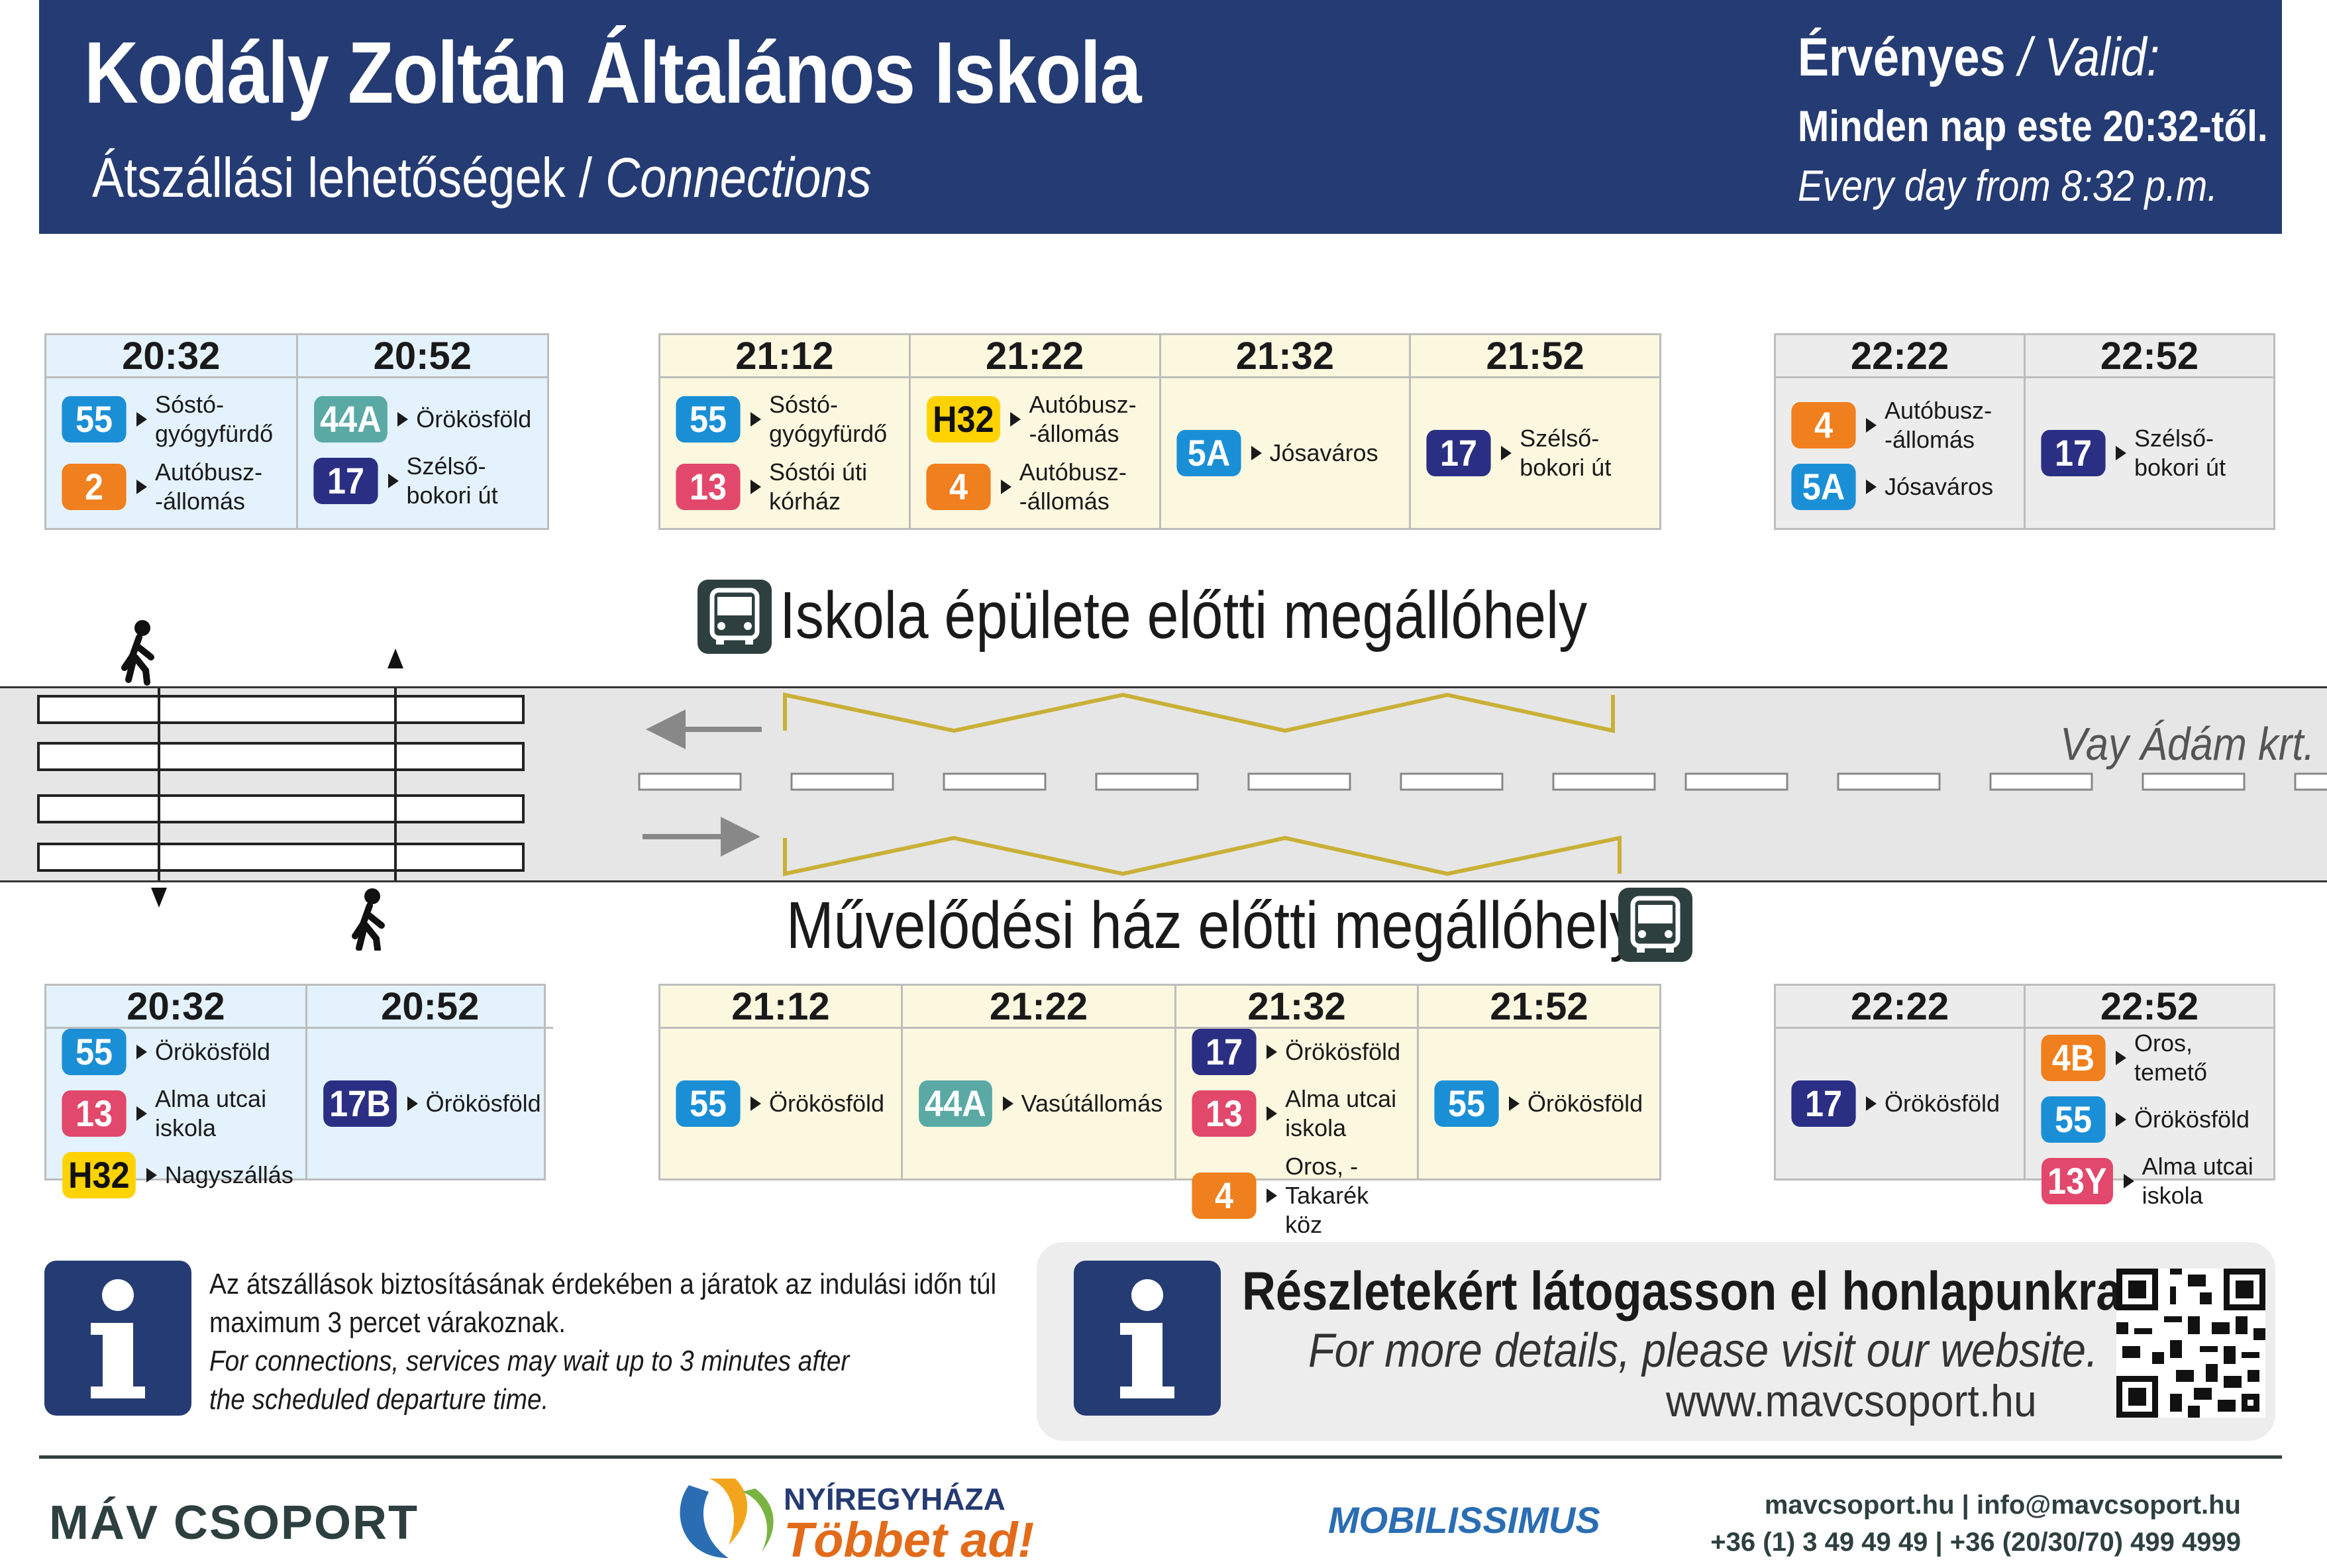 The height and width of the screenshot is (1568, 2327). I want to click on pedestrian-down-icon, so click(144, 764).